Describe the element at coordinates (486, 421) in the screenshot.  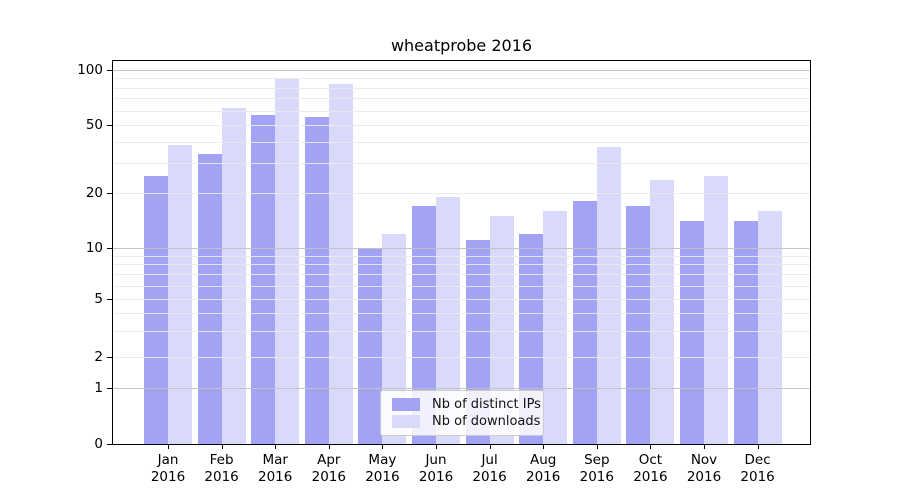
I see `legend-item-label: Nb of downloads` at that location.